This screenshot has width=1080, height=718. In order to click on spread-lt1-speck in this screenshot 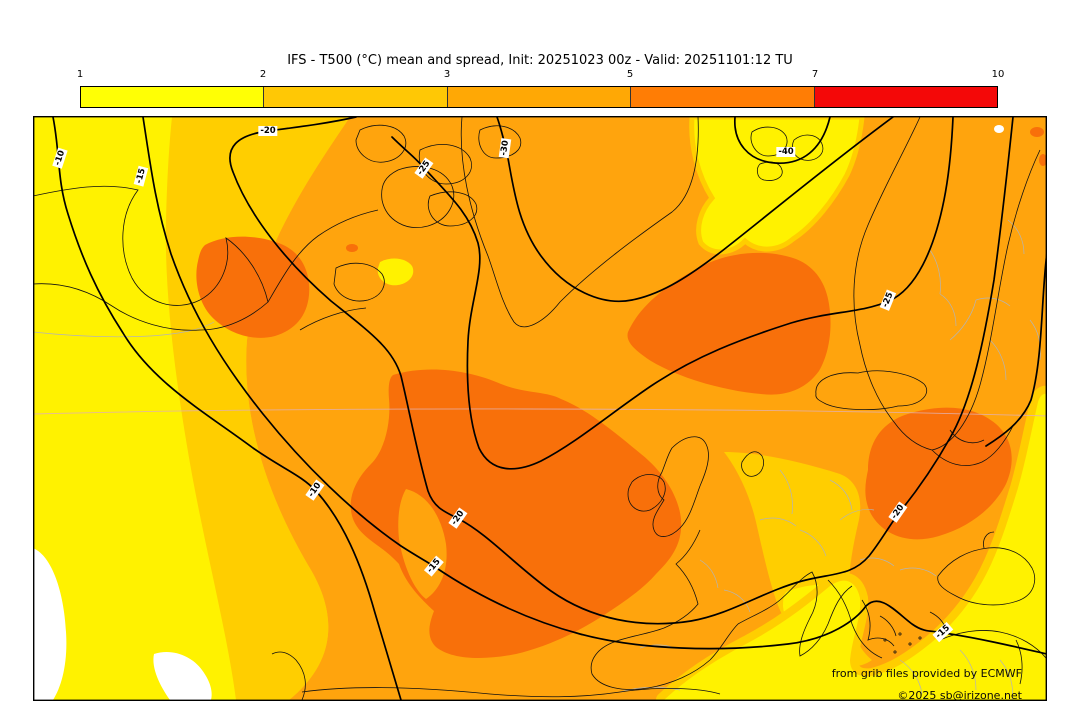, I will do `click(999, 129)`.